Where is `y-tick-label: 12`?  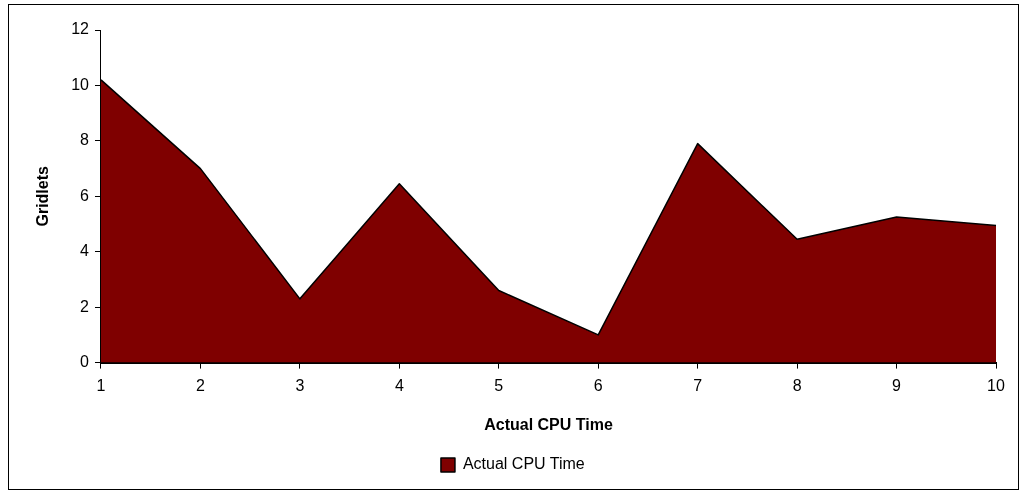
y-tick-label: 12 is located at coordinates (80, 29).